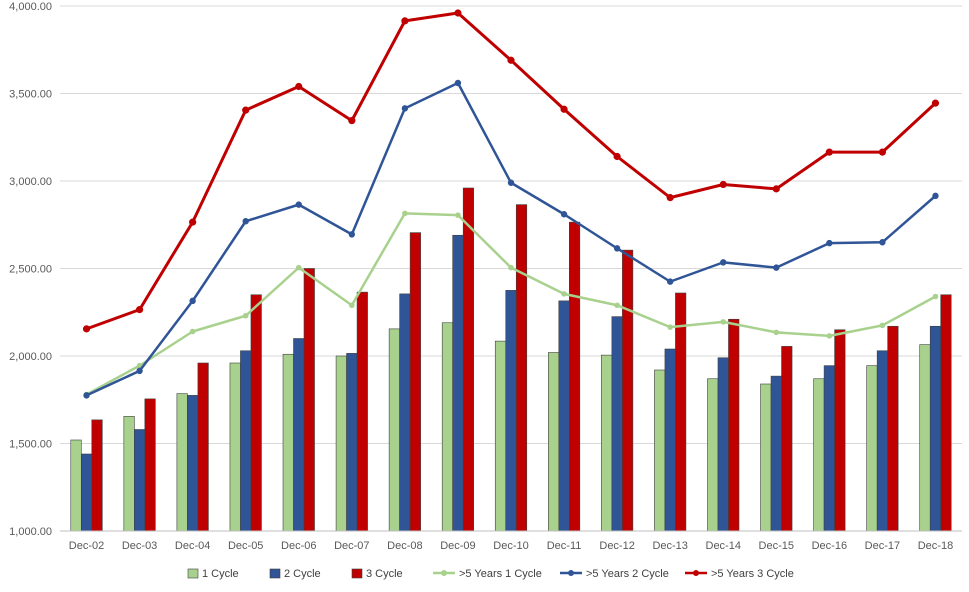 The width and height of the screenshot is (969, 592). Describe the element at coordinates (220, 574) in the screenshot. I see `legend-label: 1 Cycle` at that location.